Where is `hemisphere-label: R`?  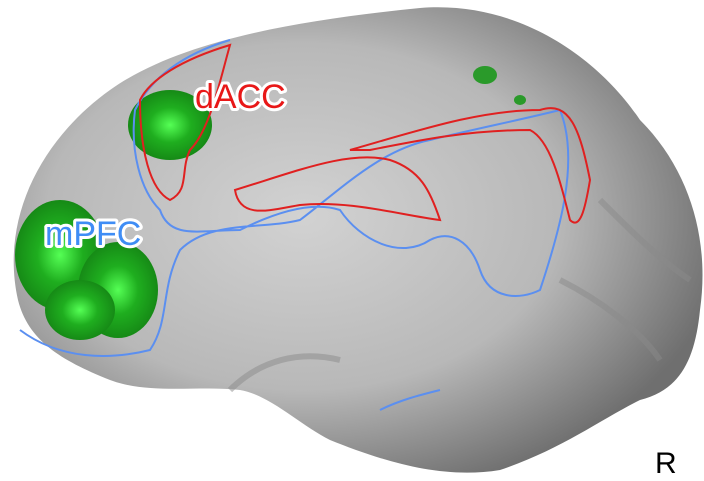 hemisphere-label: R is located at coordinates (666, 463).